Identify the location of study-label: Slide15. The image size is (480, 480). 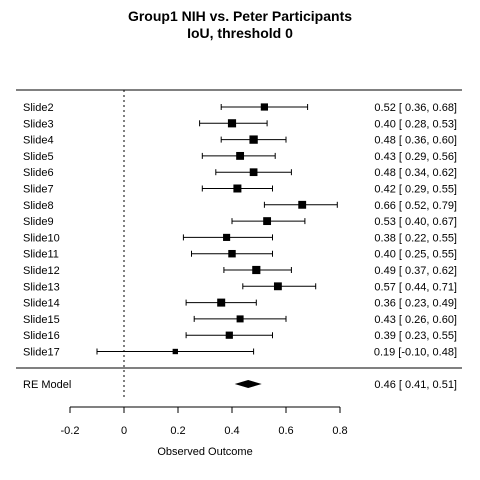
(41, 320).